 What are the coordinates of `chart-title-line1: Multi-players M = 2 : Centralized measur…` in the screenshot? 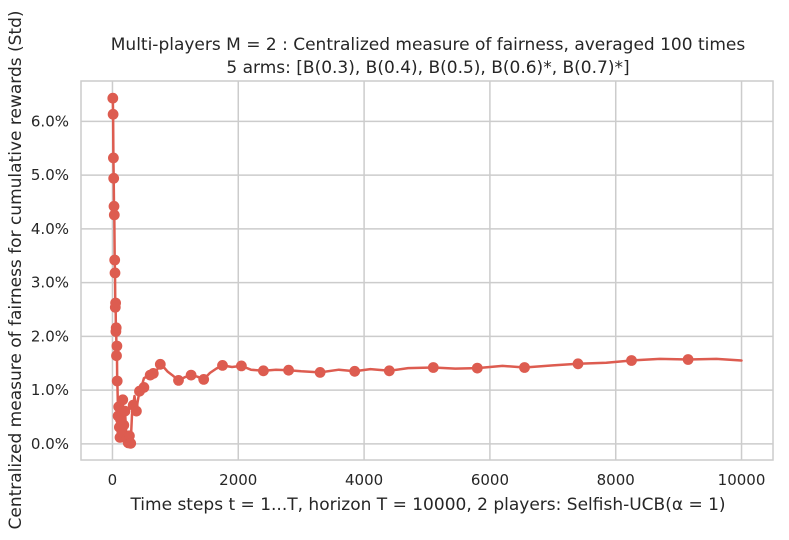 It's located at (428, 45).